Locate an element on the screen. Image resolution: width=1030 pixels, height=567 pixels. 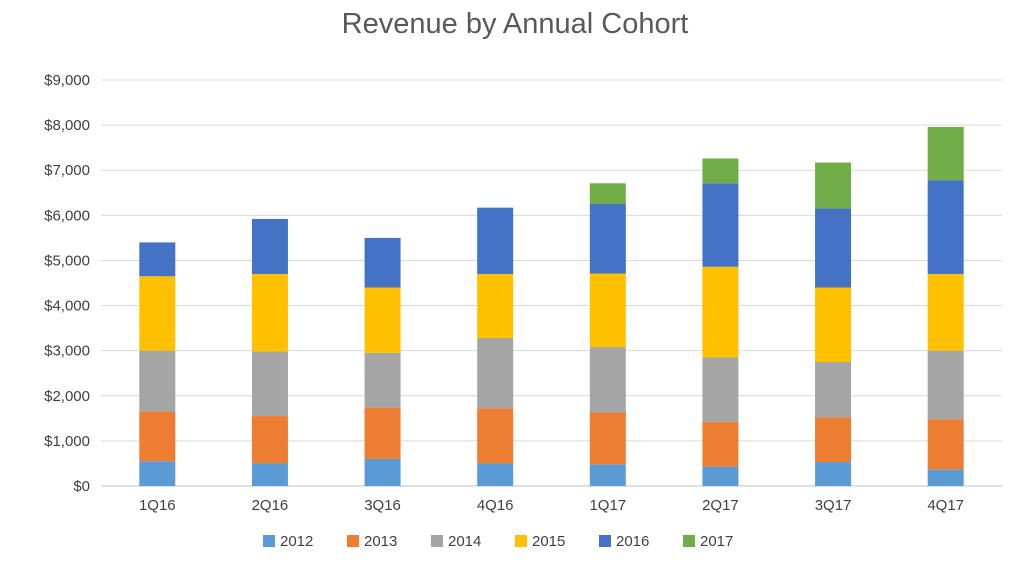
bar-segment-2013-3Q16 is located at coordinates (382, 433).